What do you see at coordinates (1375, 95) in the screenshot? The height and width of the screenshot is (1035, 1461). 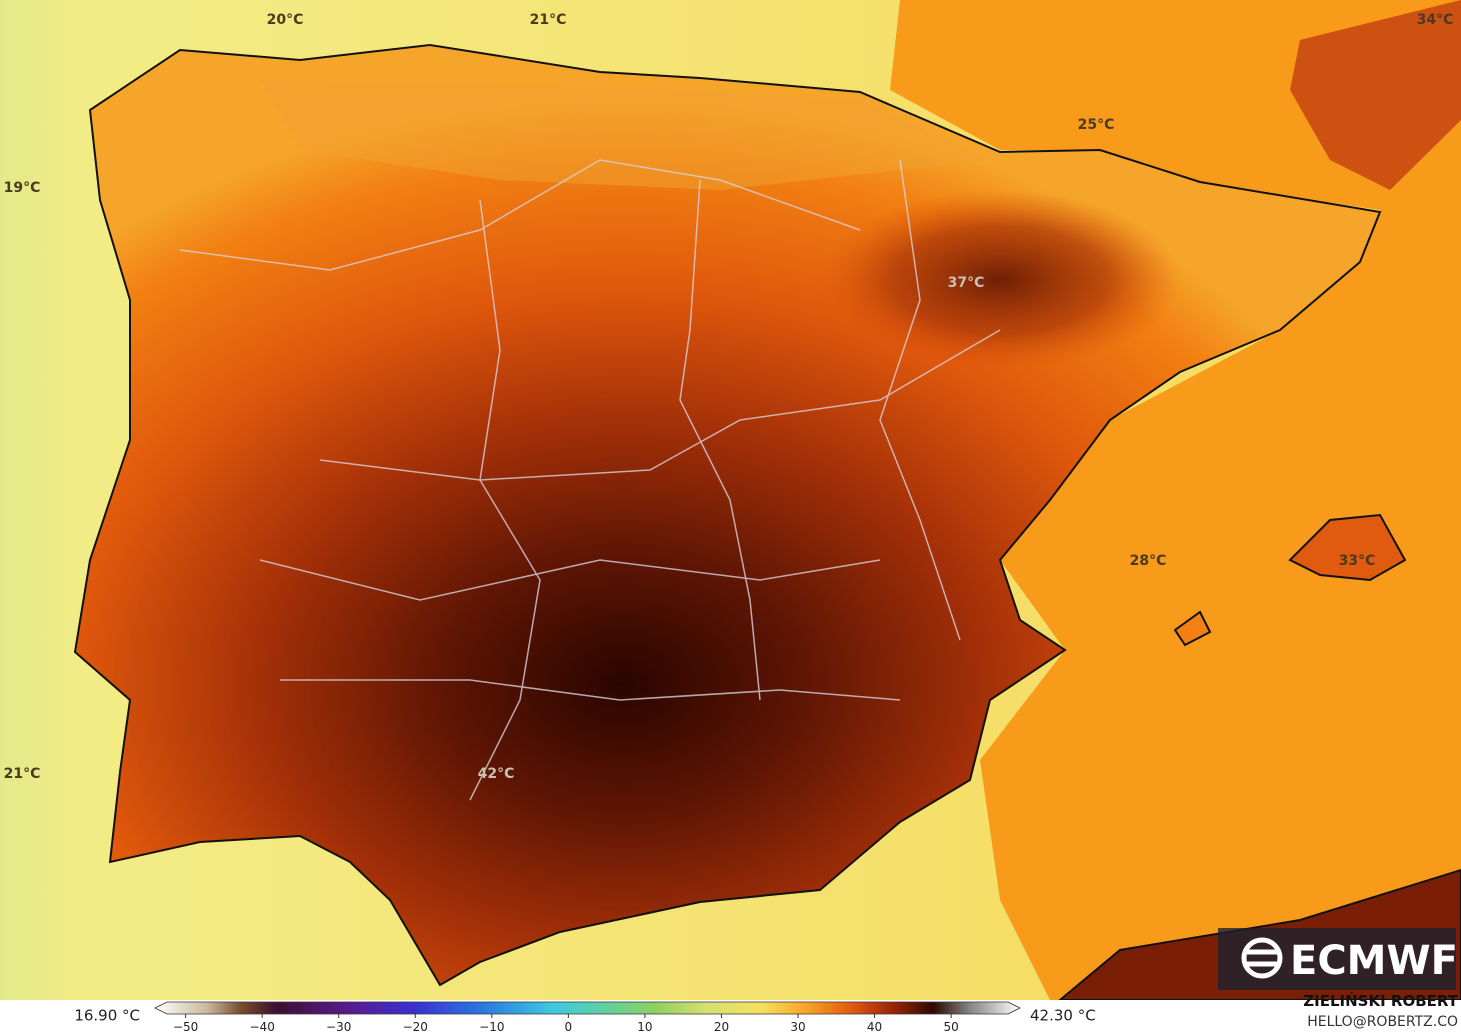 I see `warm-zone` at bounding box center [1375, 95].